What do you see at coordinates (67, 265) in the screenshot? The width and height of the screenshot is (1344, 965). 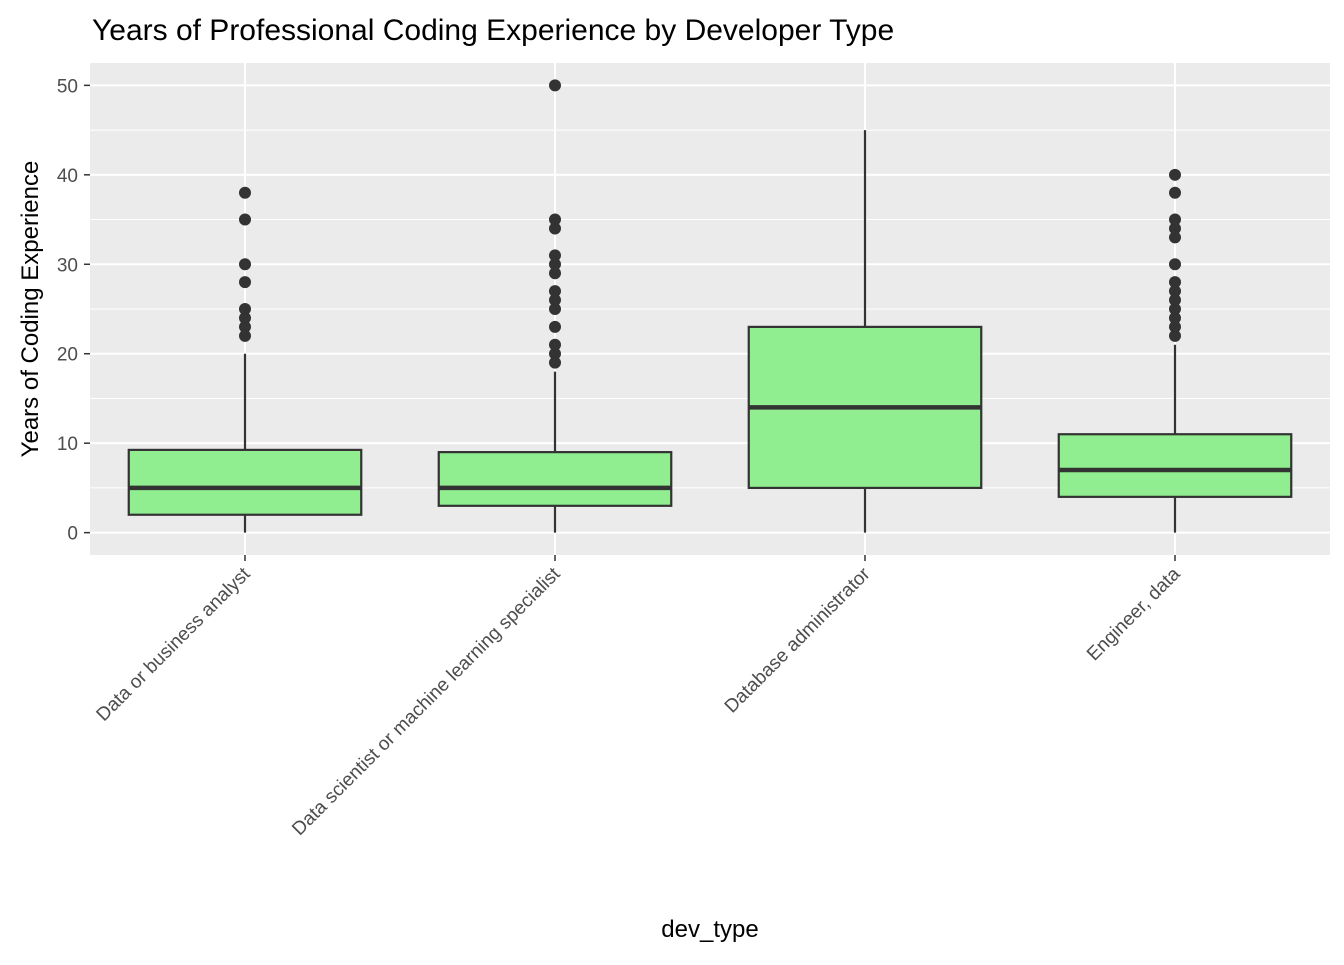 I see `y-tick-label: 30` at bounding box center [67, 265].